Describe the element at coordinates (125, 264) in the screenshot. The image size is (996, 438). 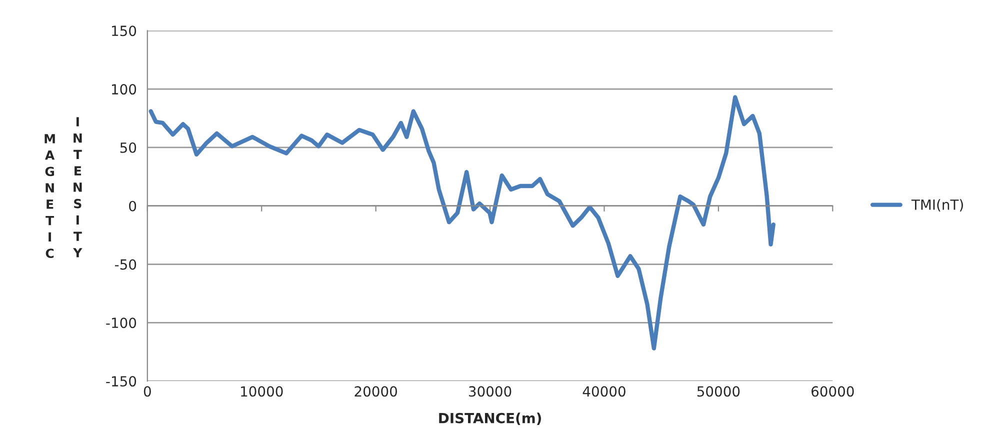
I see `y-tick-label: -50` at that location.